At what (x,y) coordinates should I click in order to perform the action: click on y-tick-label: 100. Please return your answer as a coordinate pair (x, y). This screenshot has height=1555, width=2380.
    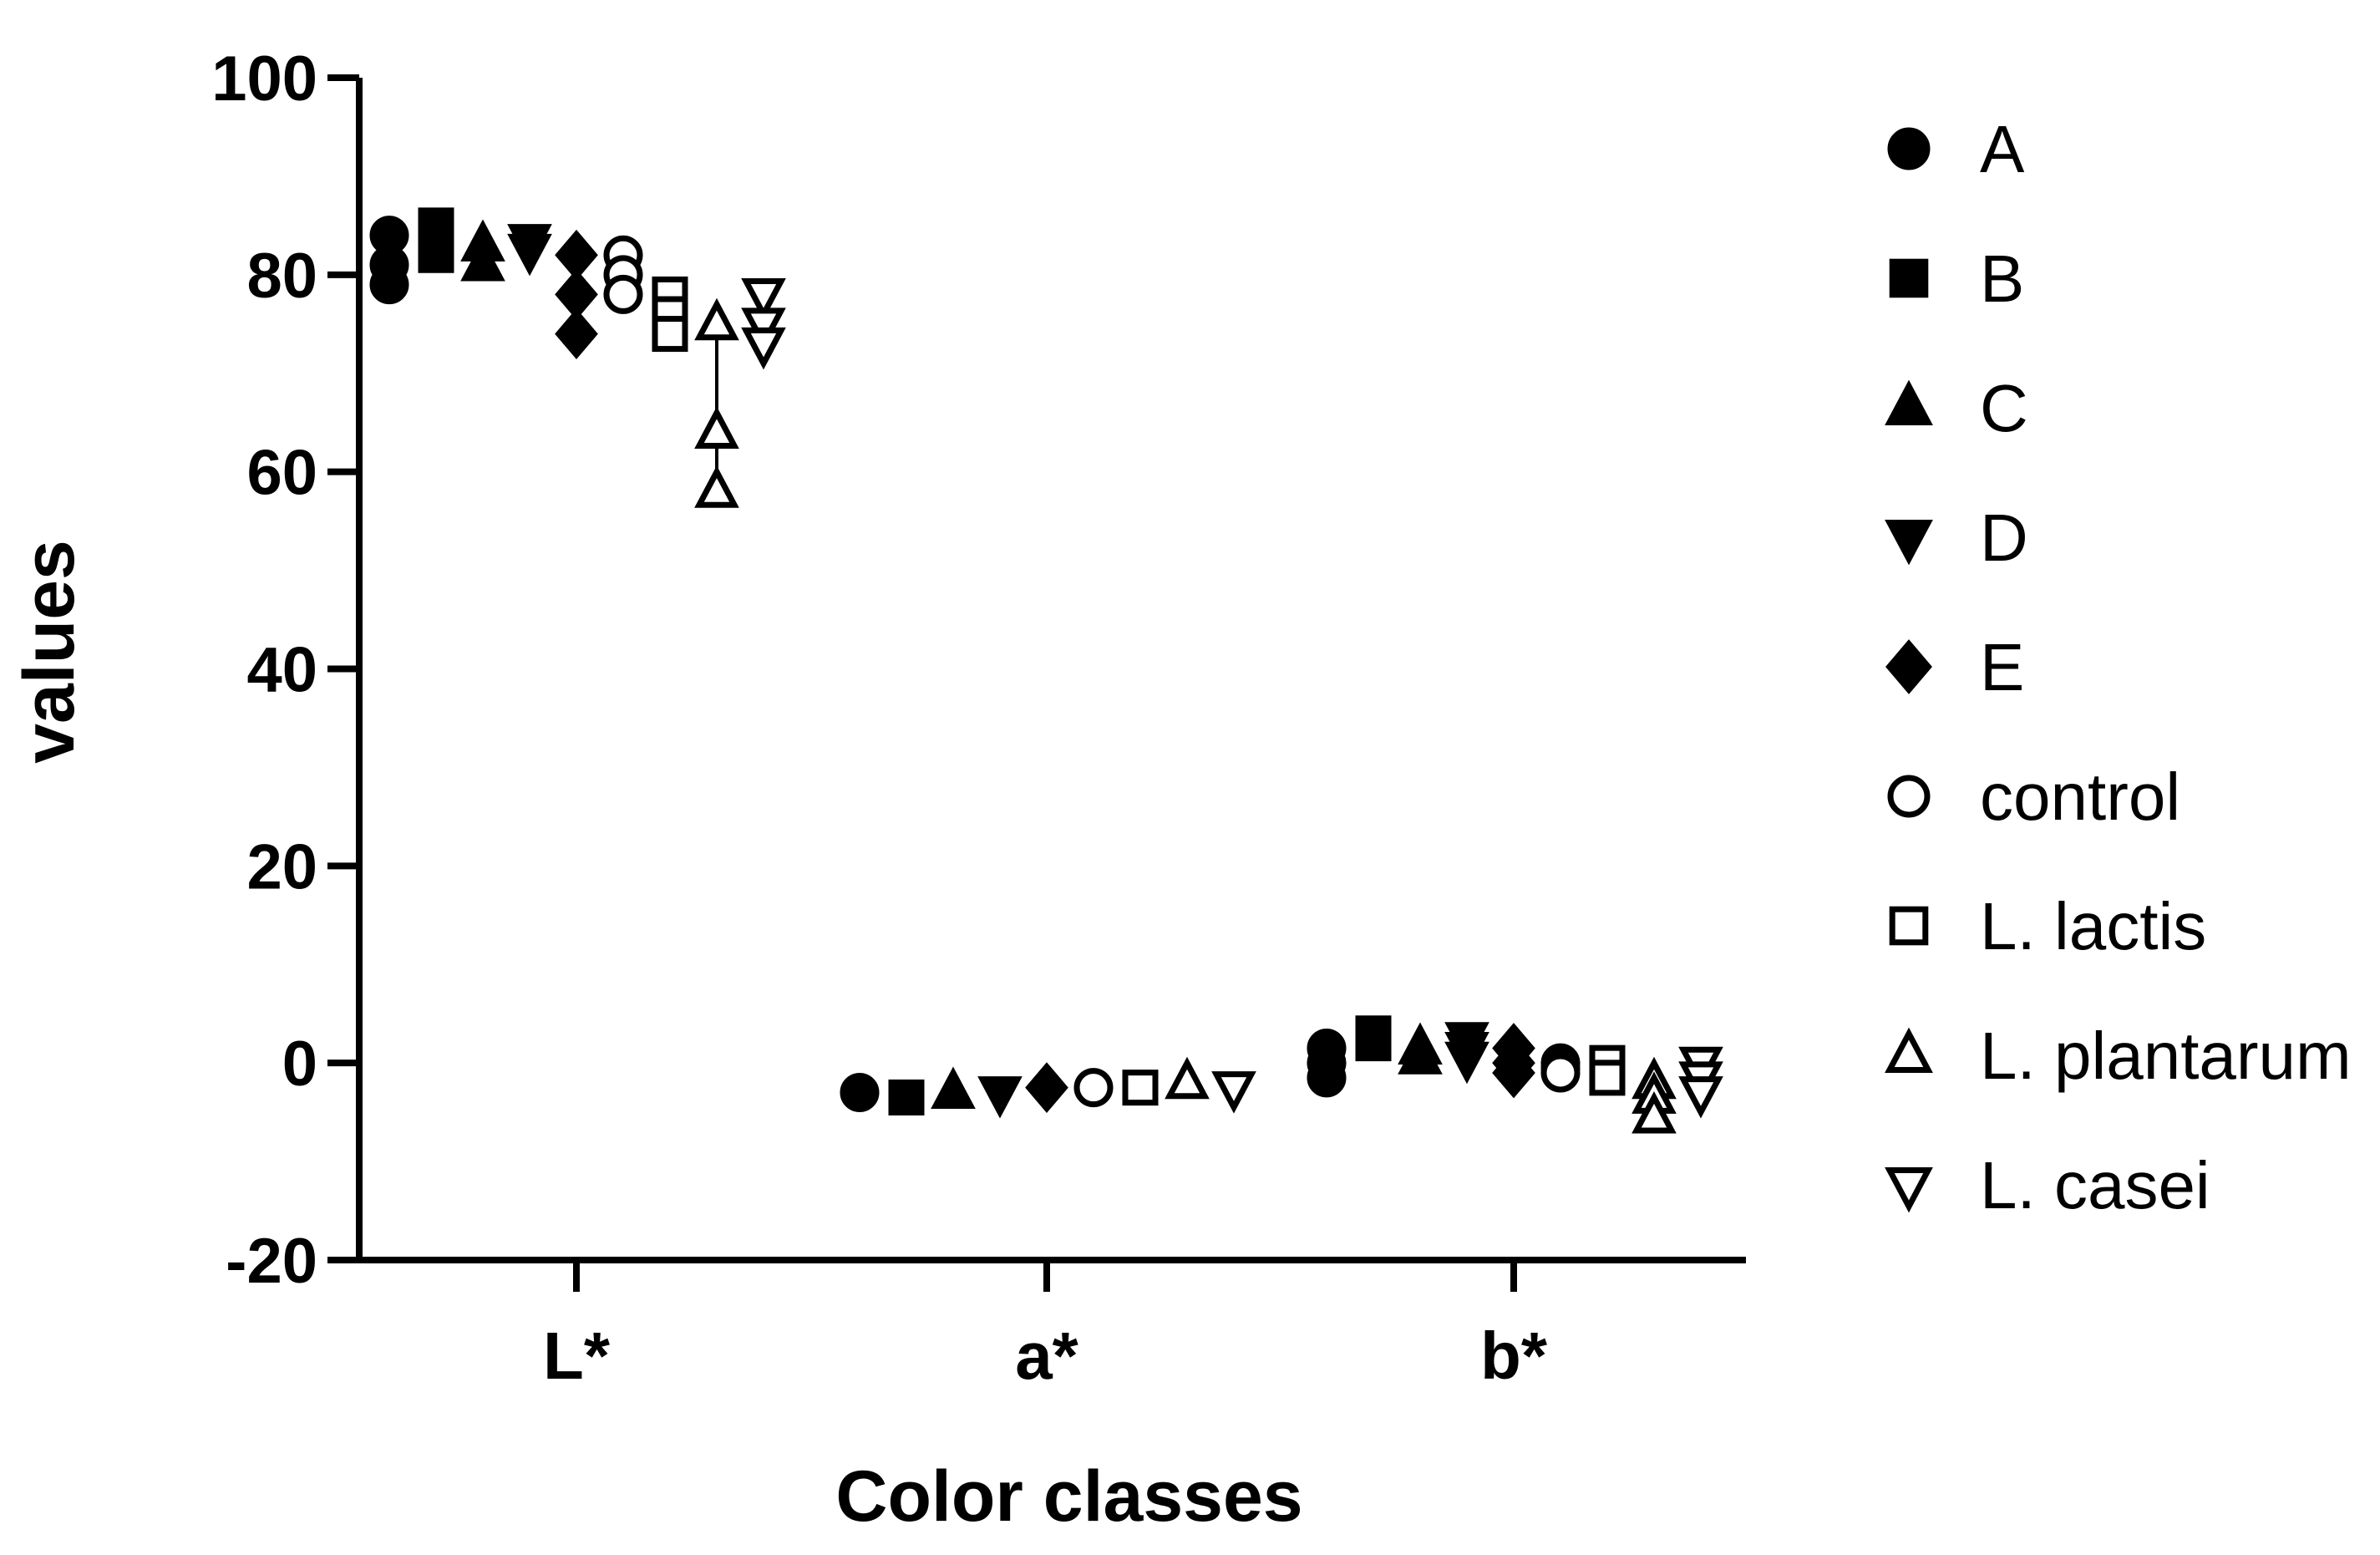
    Looking at the image, I should click on (264, 78).